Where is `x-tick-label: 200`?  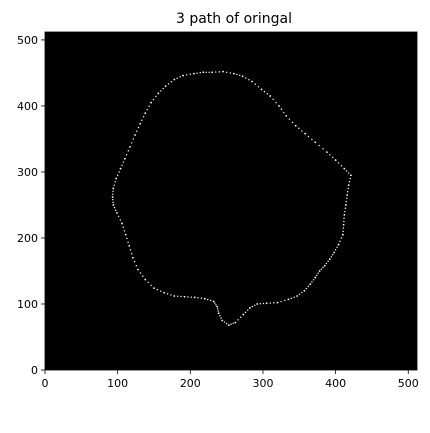
x-tick-label: 200 is located at coordinates (190, 383).